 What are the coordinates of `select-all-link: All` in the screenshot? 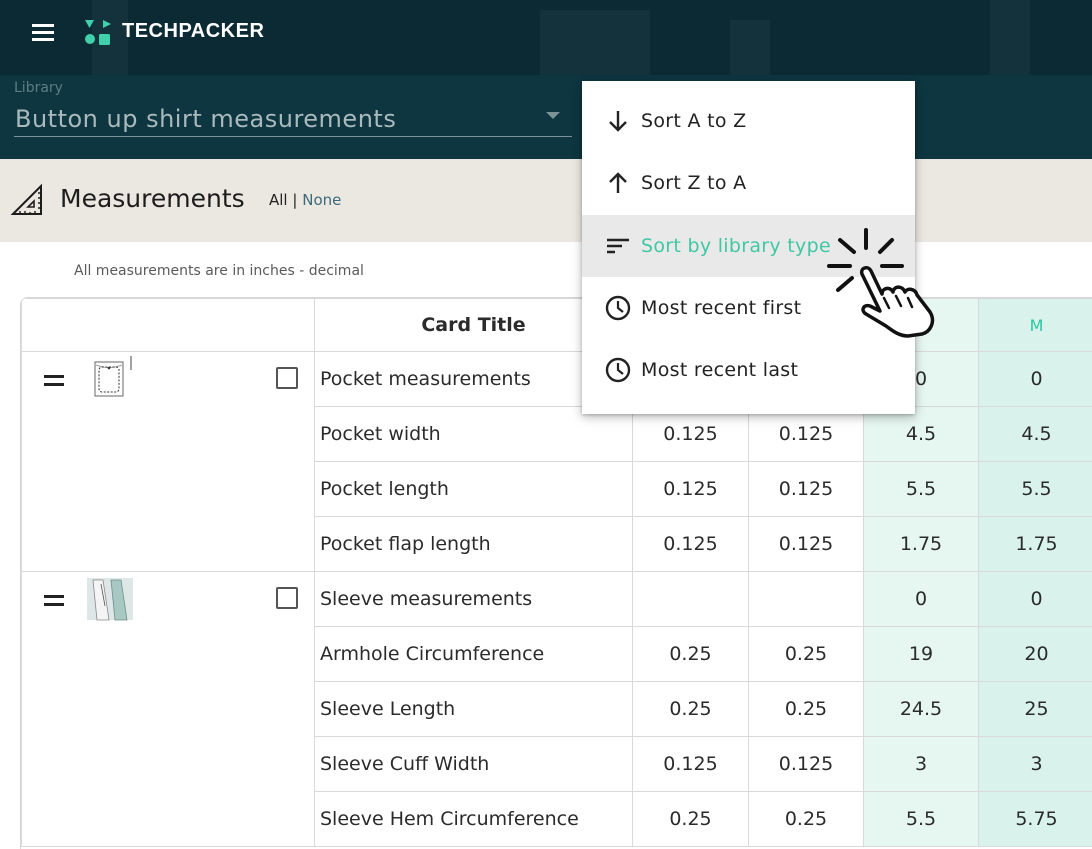 It's located at (278, 200).